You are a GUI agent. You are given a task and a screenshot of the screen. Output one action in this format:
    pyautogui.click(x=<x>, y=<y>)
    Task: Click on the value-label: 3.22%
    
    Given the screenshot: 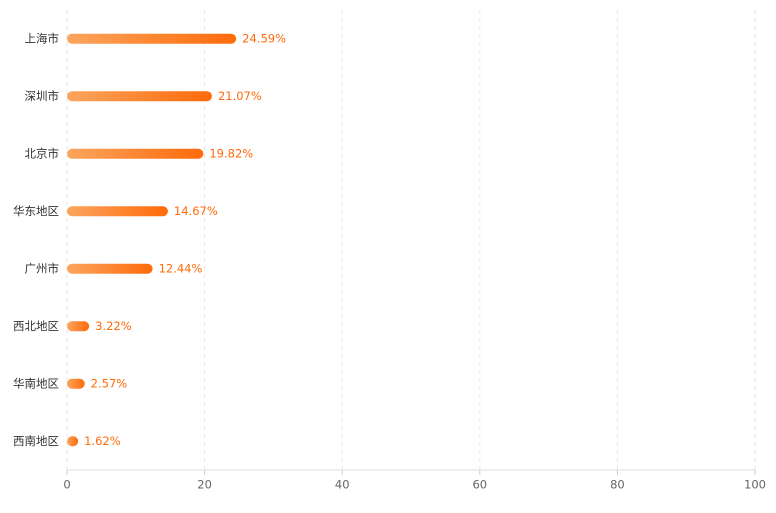 What is the action you would take?
    pyautogui.click(x=113, y=326)
    